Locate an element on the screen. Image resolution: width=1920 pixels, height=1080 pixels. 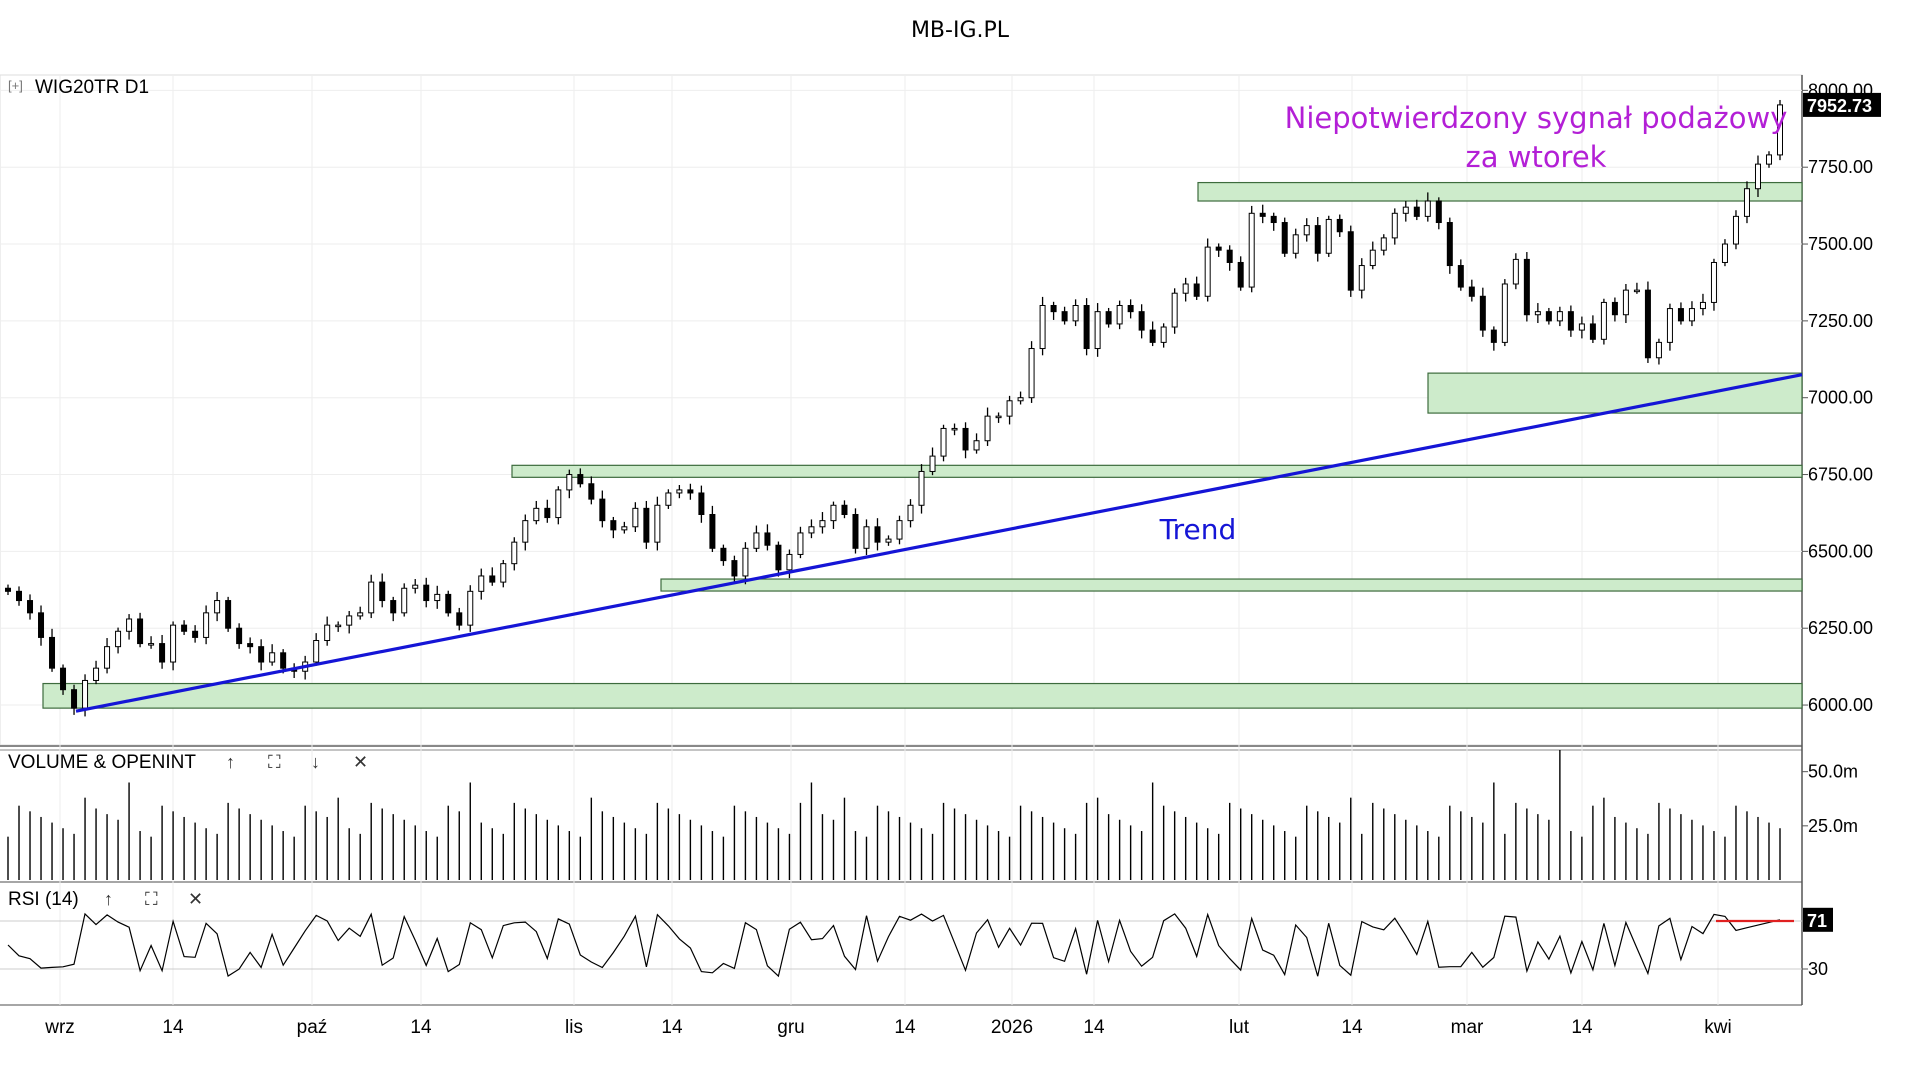
rsi-fullscreen-icon: ⛶ is located at coordinates (151, 899).